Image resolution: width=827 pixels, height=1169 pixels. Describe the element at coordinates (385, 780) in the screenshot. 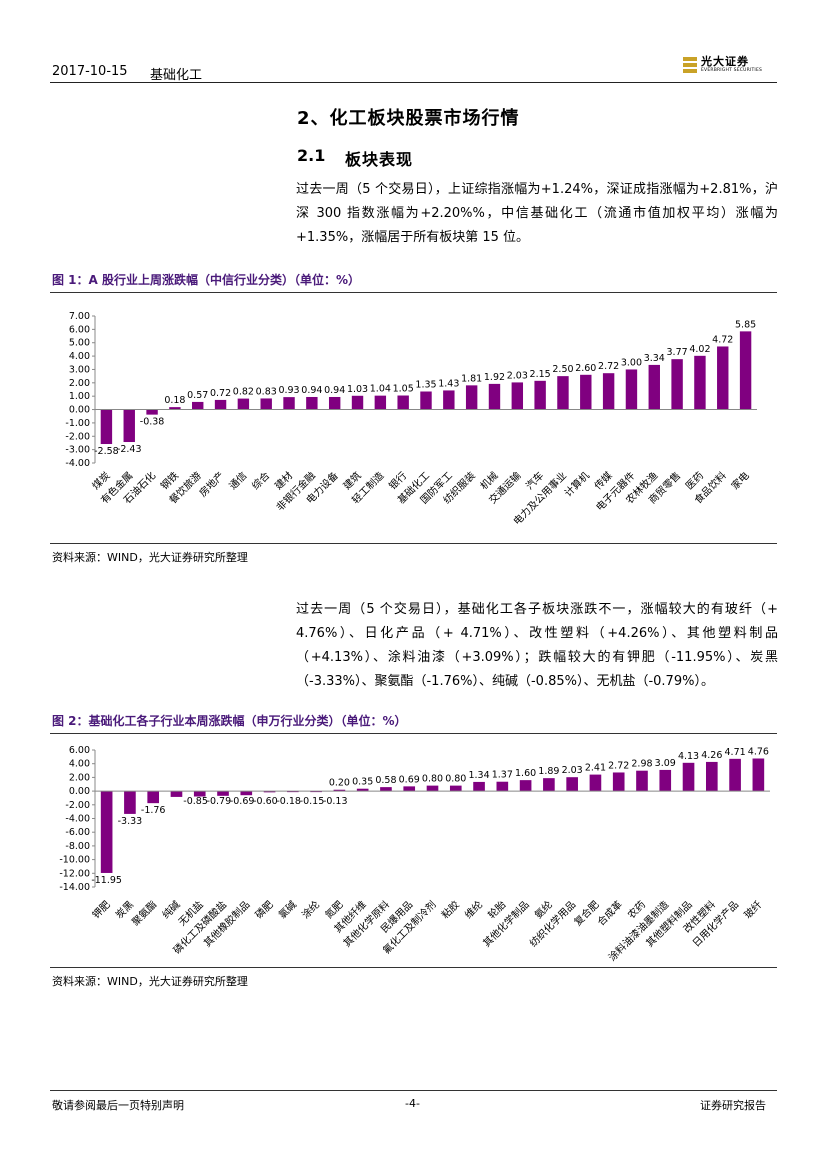

I see `chart2-data-label: 0.58` at that location.